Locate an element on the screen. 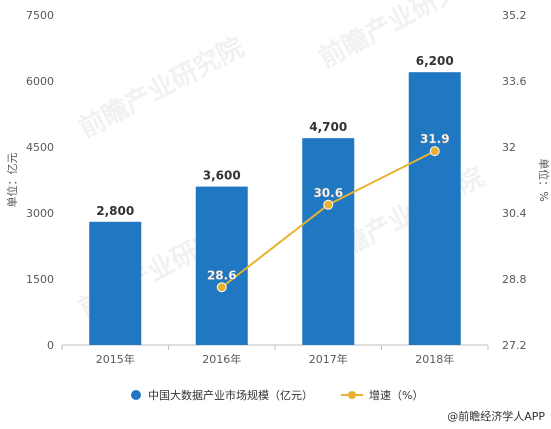 Image resolution: width=551 pixels, height=429 pixels. legend-bar-label: 中国大数据产业市场规模（亿元） is located at coordinates (230, 395).